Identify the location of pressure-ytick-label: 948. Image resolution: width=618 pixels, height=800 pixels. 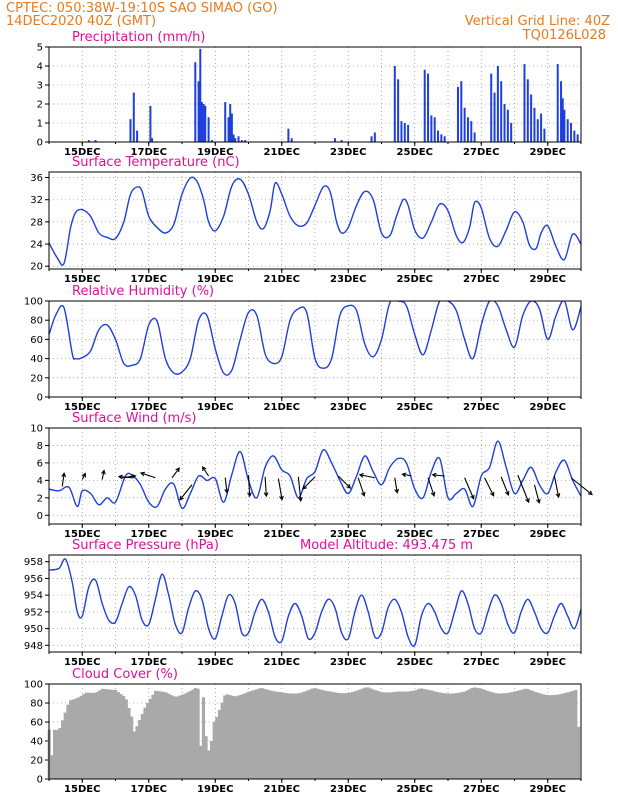
(33, 646).